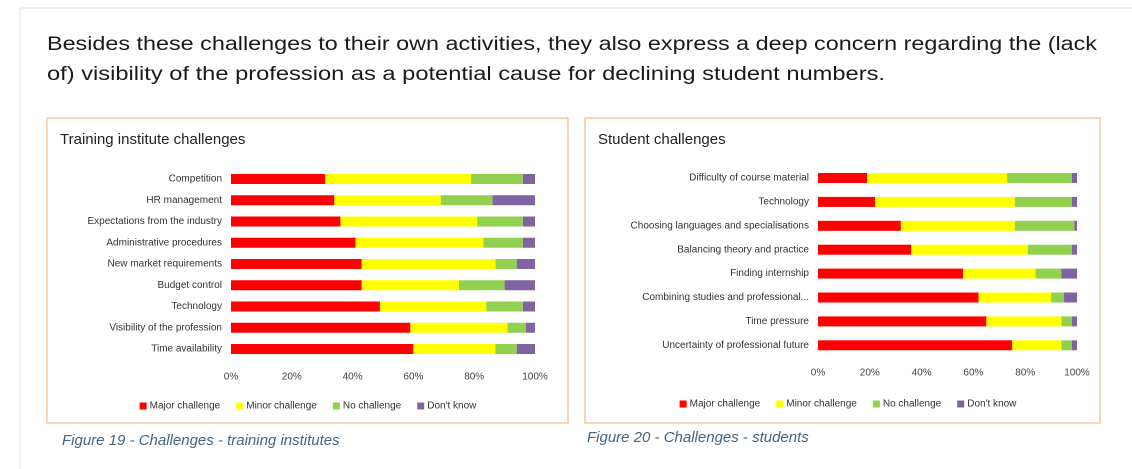  Describe the element at coordinates (992, 404) in the screenshot. I see `legend-label: Don't know` at that location.